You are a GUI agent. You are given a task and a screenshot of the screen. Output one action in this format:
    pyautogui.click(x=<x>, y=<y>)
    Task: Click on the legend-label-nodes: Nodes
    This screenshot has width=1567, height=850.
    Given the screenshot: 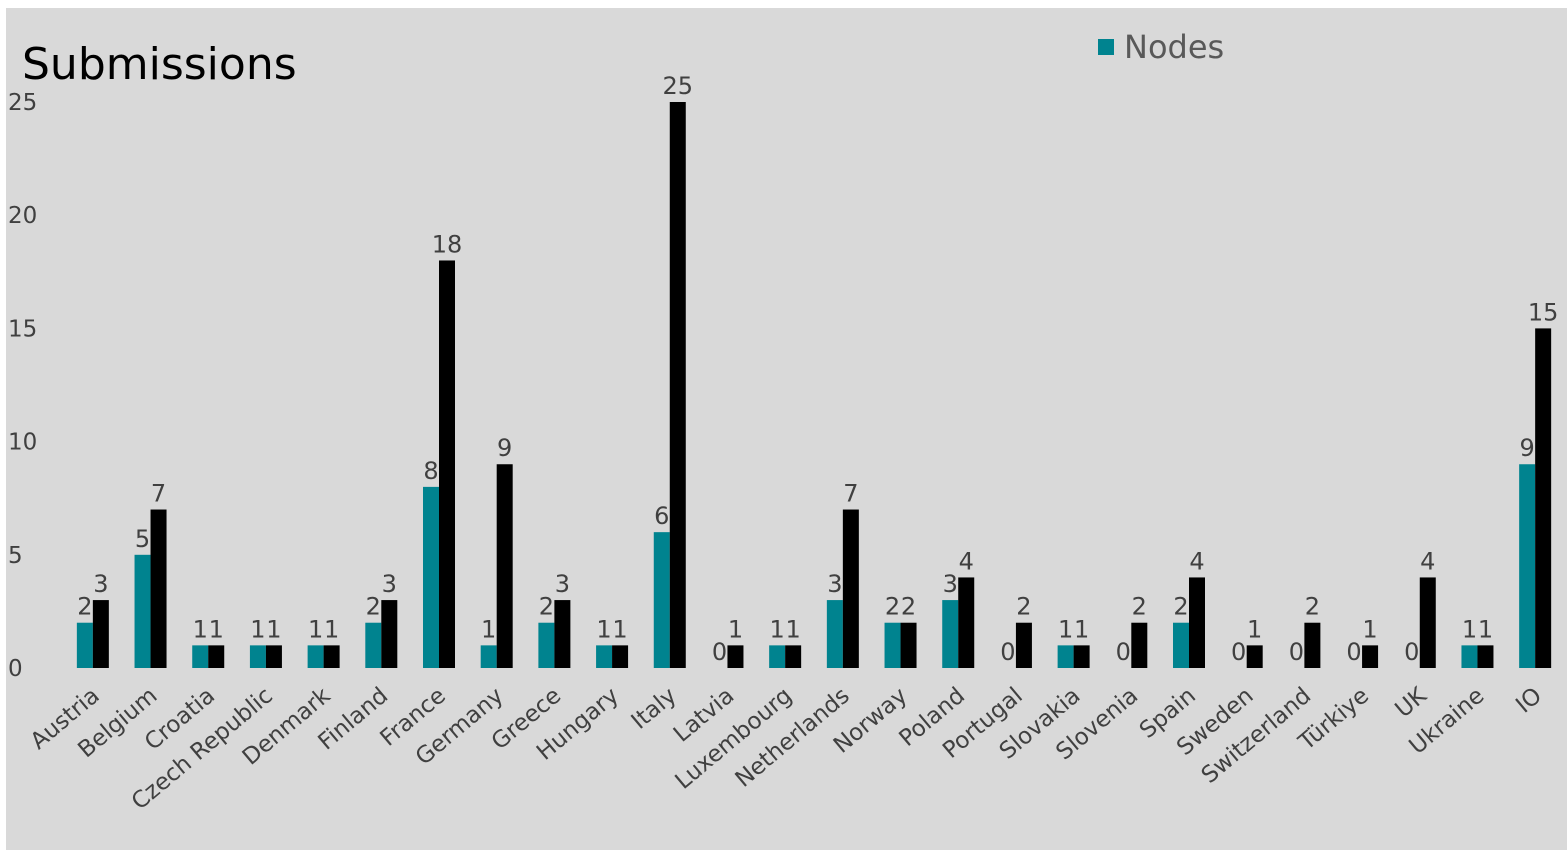 What is the action you would take?
    pyautogui.click(x=1174, y=47)
    